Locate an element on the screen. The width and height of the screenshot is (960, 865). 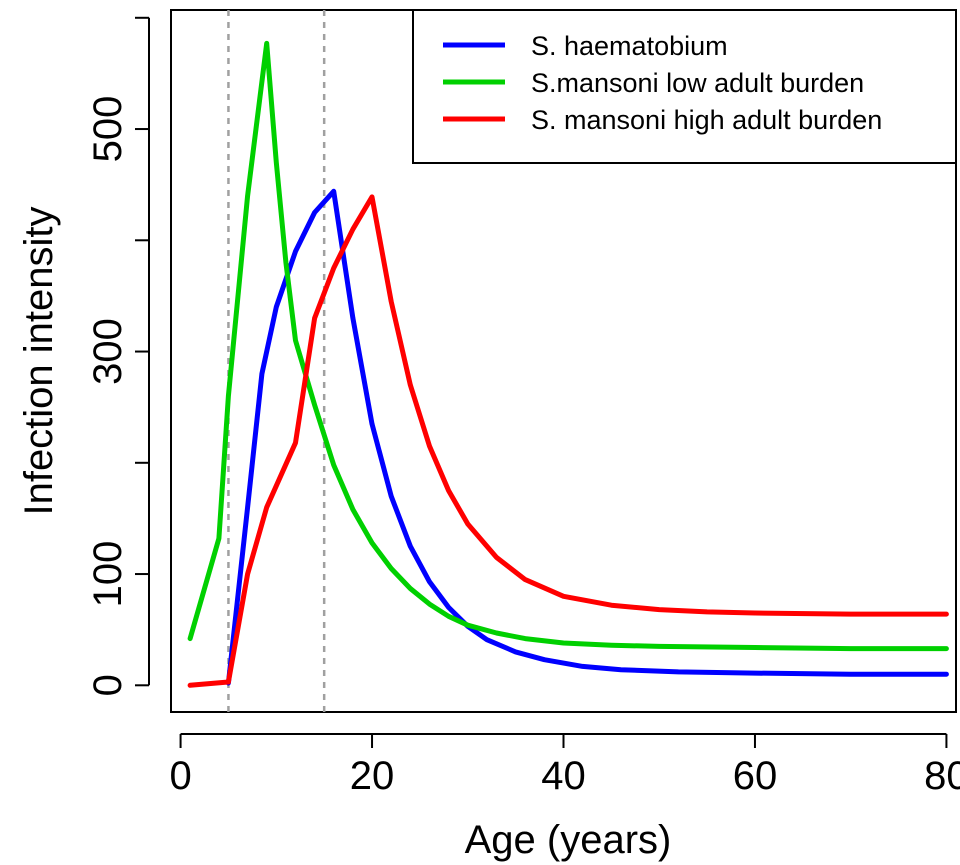
x-axis-title: Age (years) is located at coordinates (568, 840).